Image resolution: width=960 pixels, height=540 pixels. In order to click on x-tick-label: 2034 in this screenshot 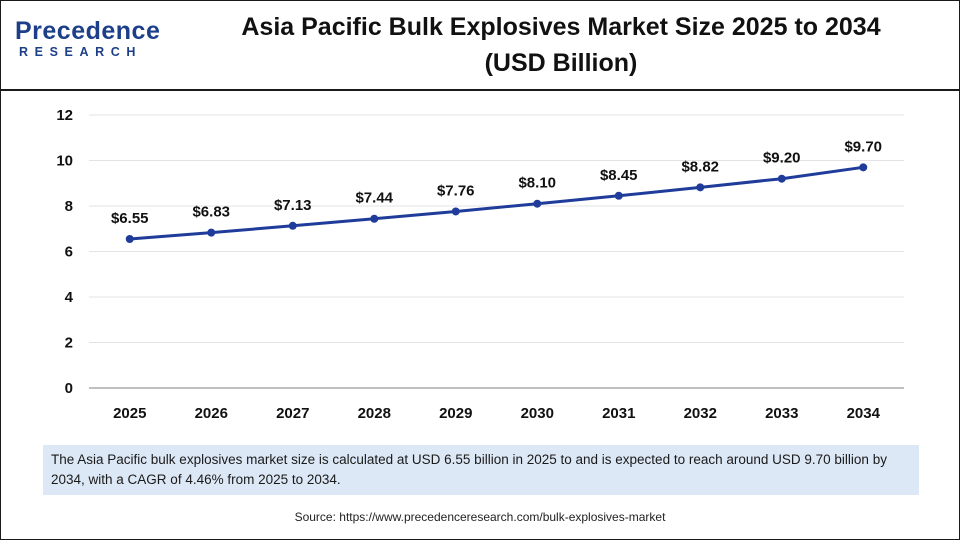, I will do `click(864, 413)`.